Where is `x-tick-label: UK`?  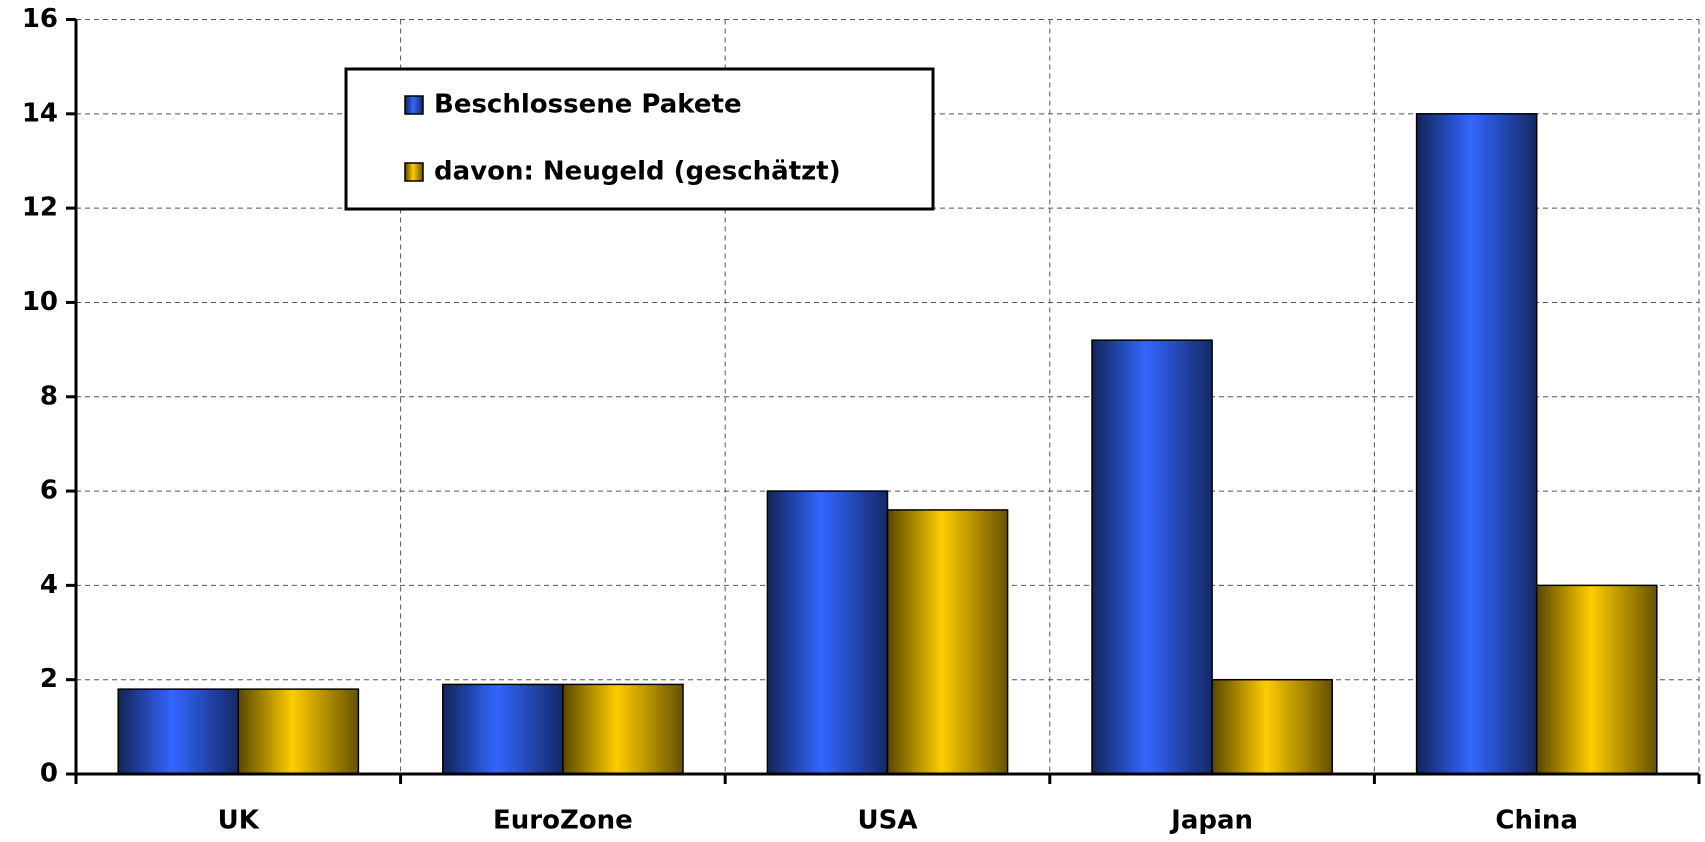
x-tick-label: UK is located at coordinates (239, 821).